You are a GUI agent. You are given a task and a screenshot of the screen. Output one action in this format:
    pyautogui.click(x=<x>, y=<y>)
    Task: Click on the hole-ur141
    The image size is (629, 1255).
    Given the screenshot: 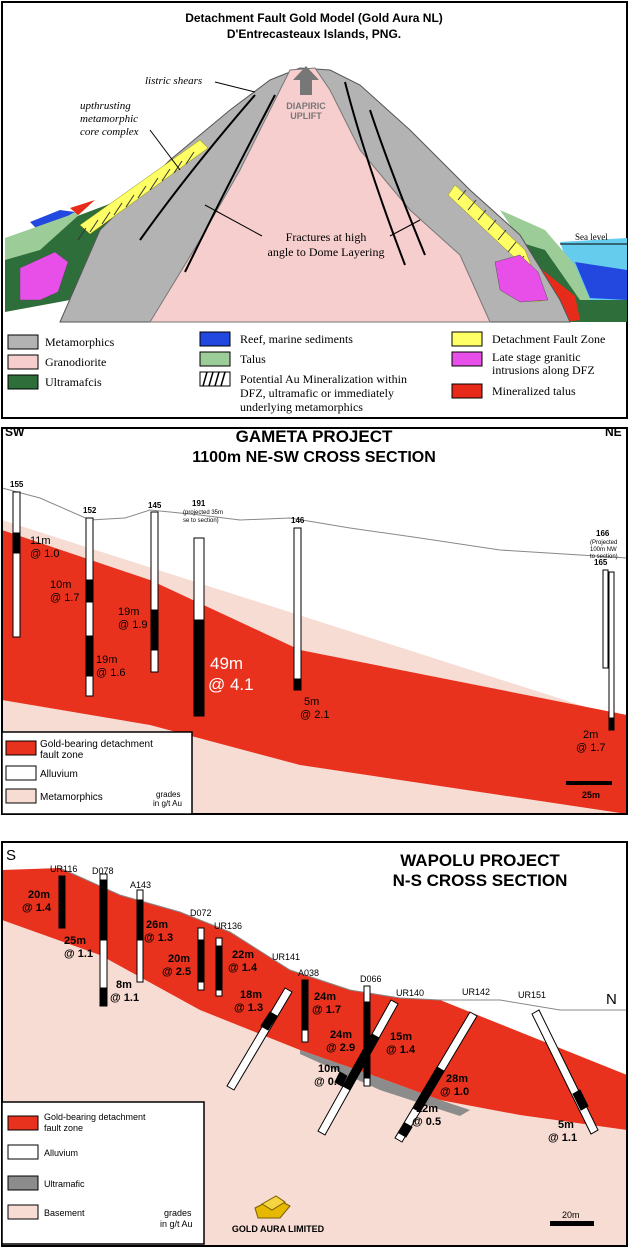 What is the action you would take?
    pyautogui.click(x=259, y=1039)
    